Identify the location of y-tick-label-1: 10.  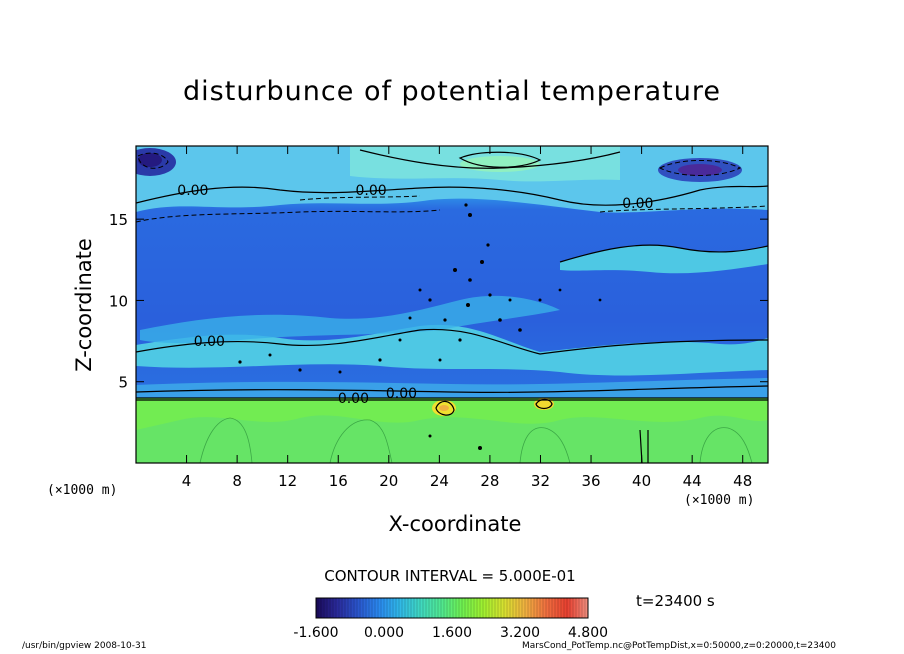
(118, 301).